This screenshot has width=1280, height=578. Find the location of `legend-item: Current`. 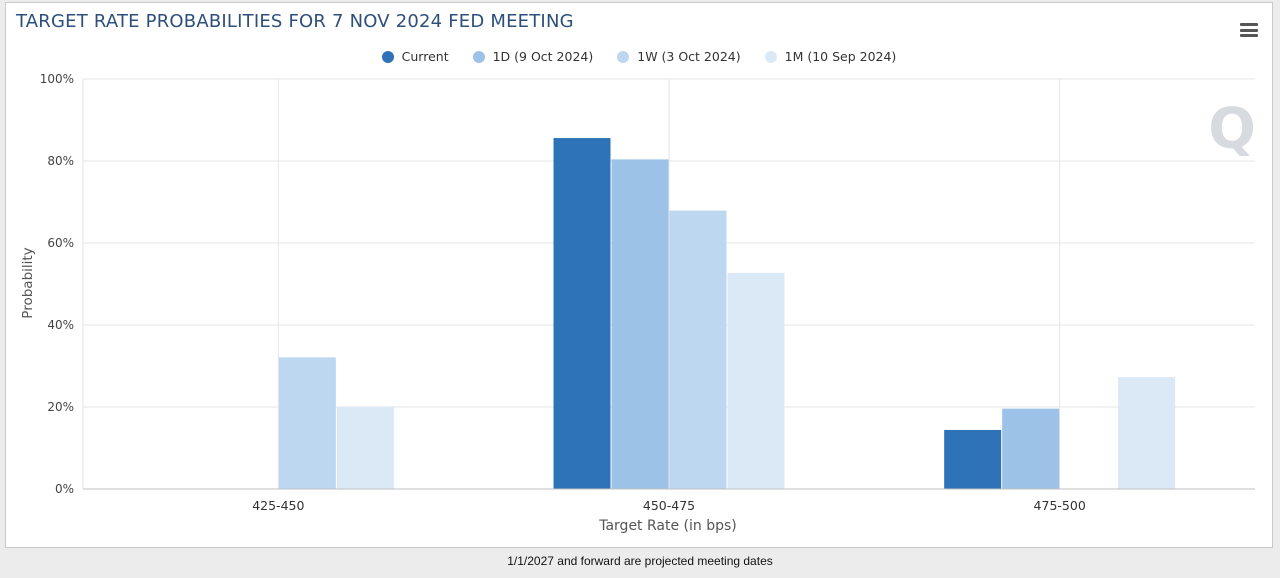

legend-item: Current is located at coordinates (415, 56).